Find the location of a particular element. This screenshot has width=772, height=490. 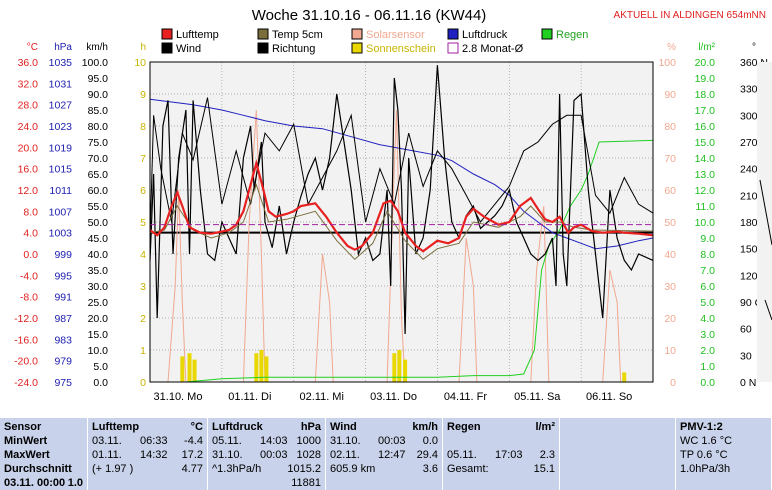

station-label: AKTUELL IN ALDINGEN 654mNN is located at coordinates (690, 15).